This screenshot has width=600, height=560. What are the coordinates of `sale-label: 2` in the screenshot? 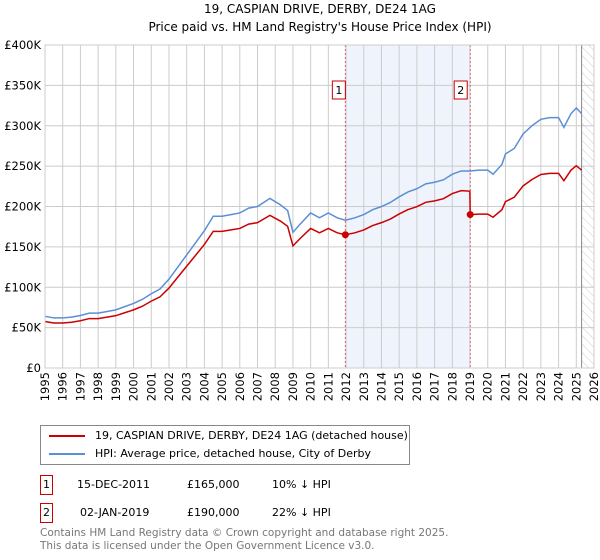 It's located at (460, 90).